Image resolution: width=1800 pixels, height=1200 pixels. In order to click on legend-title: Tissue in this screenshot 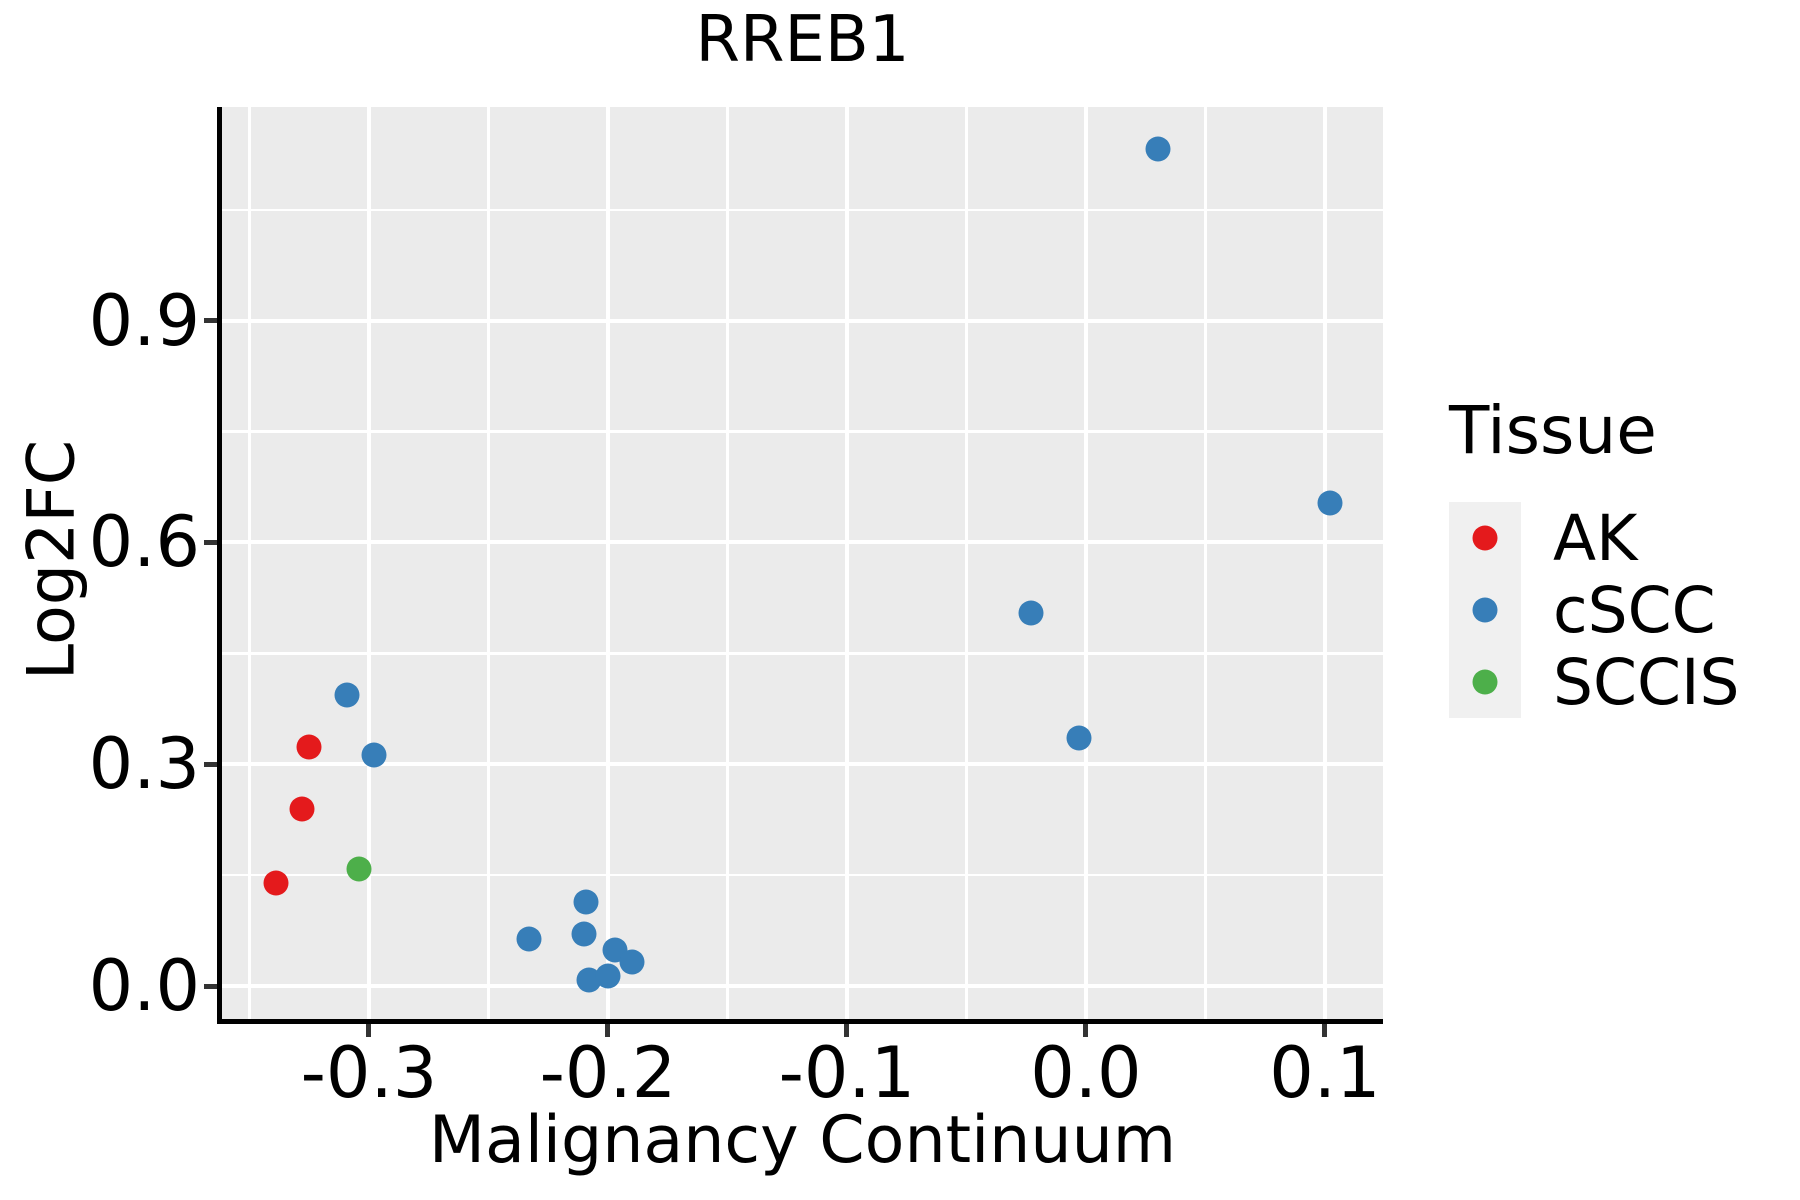, I will do `click(1553, 430)`.